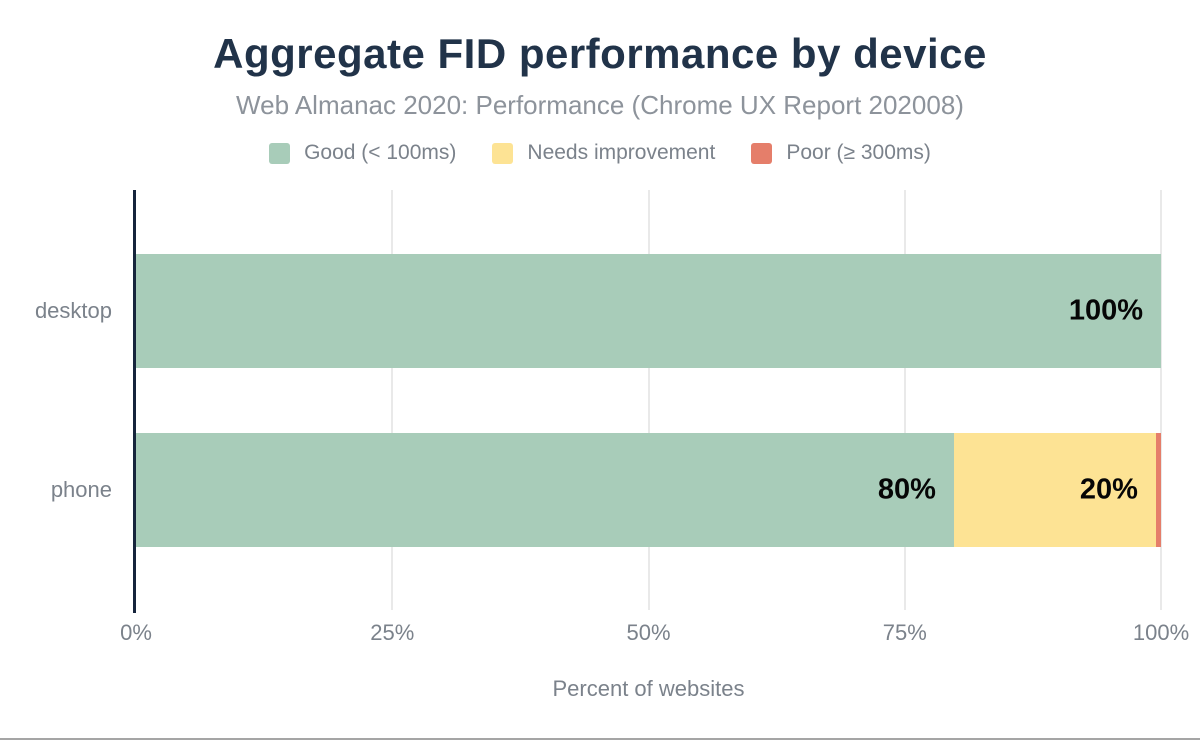  What do you see at coordinates (904, 632) in the screenshot?
I see `x-tick-label: 75%` at bounding box center [904, 632].